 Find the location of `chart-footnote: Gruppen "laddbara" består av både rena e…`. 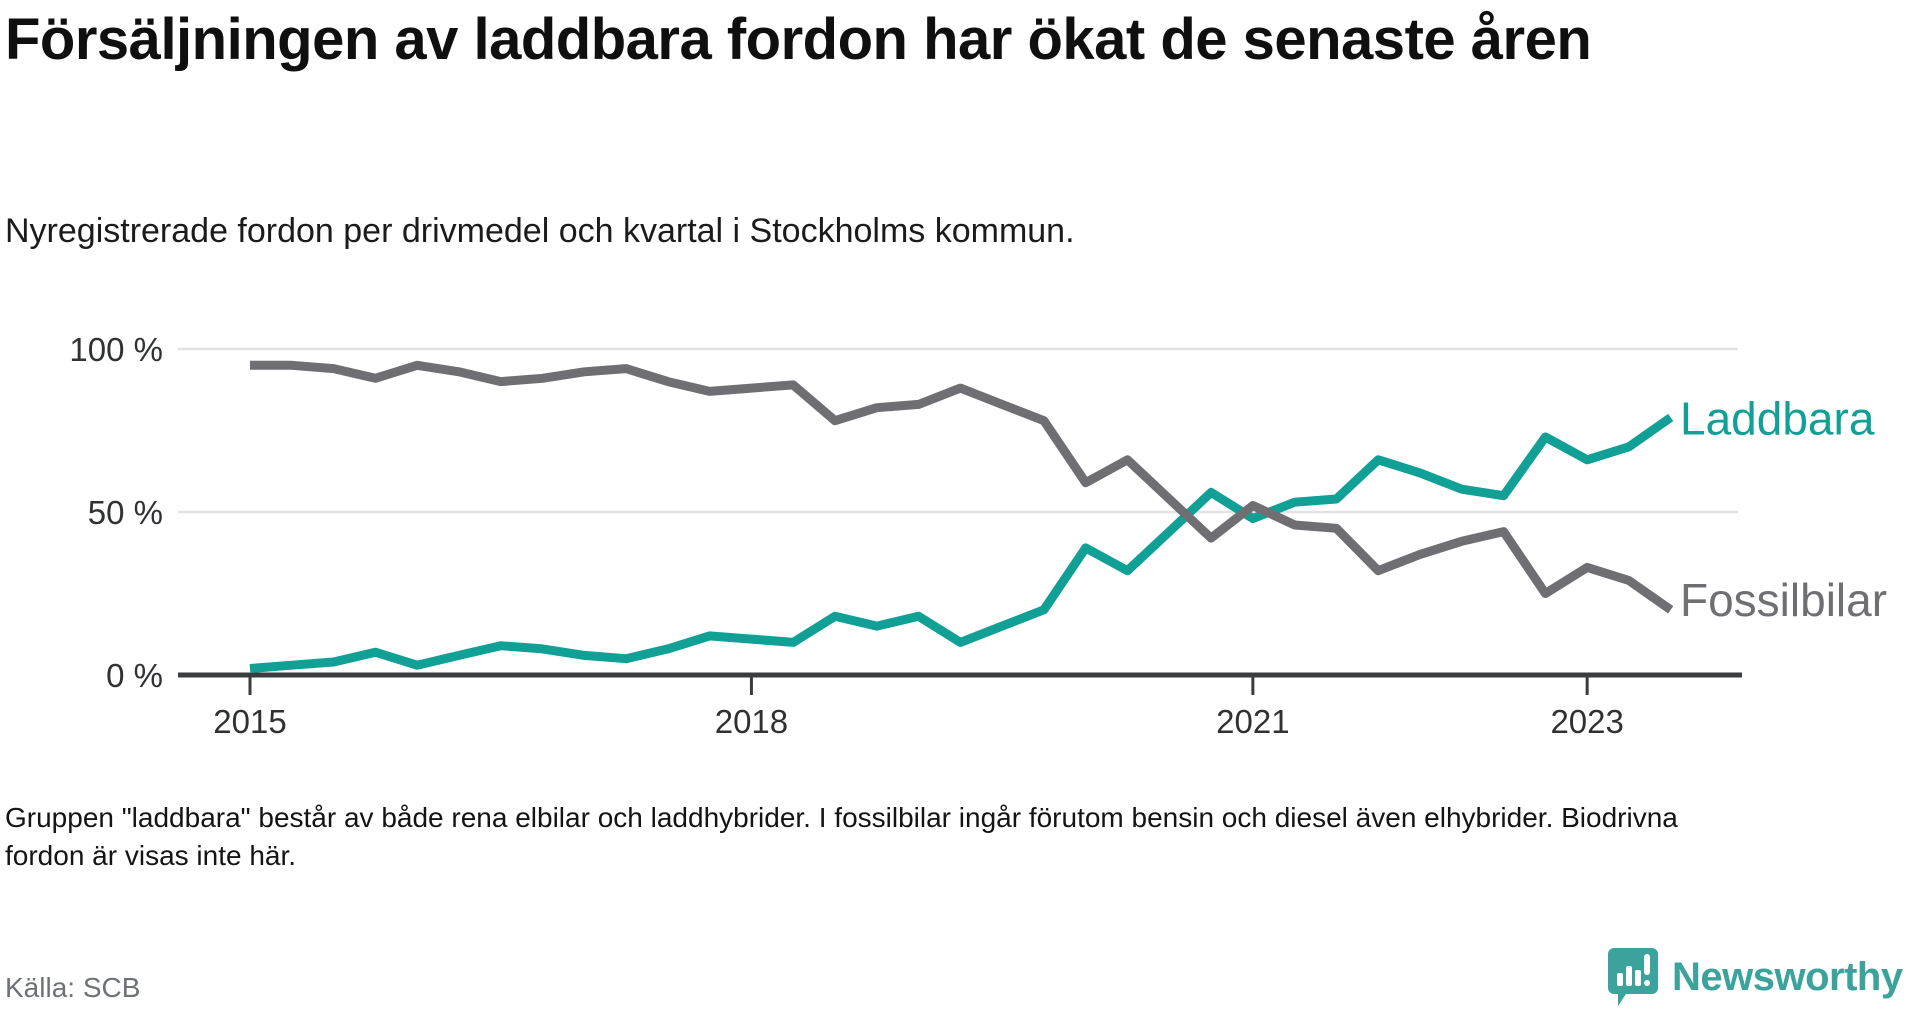

chart-footnote: Gruppen "laddbara" består av både rena e… is located at coordinates (841, 836).